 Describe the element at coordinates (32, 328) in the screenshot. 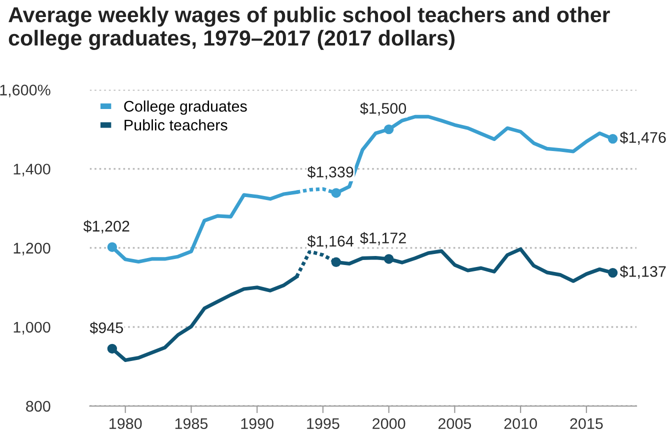

I see `y-tick-label: 1,000` at that location.